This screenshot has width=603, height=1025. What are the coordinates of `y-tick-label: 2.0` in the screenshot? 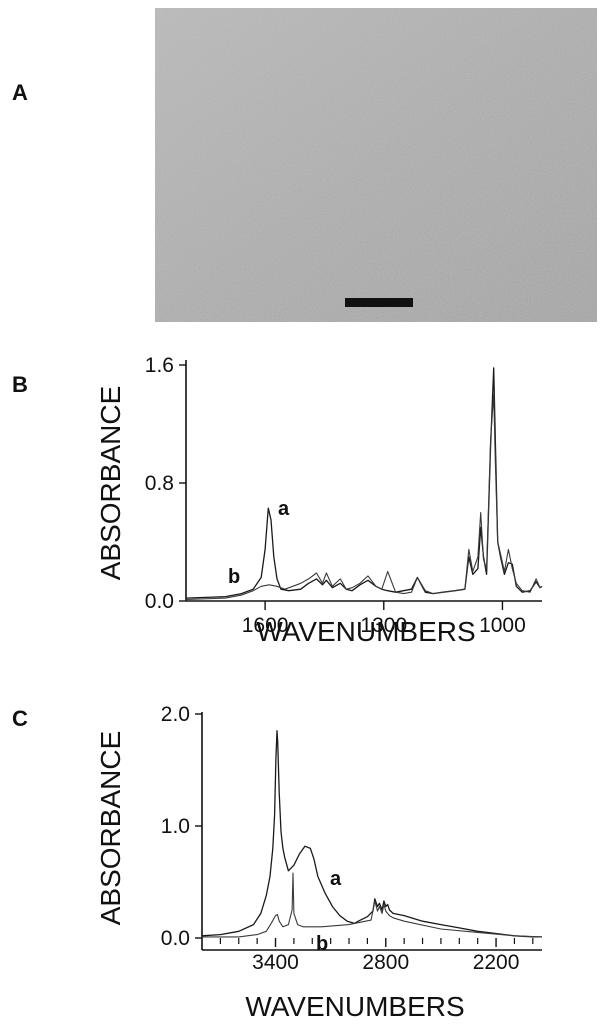 It's located at (175, 714).